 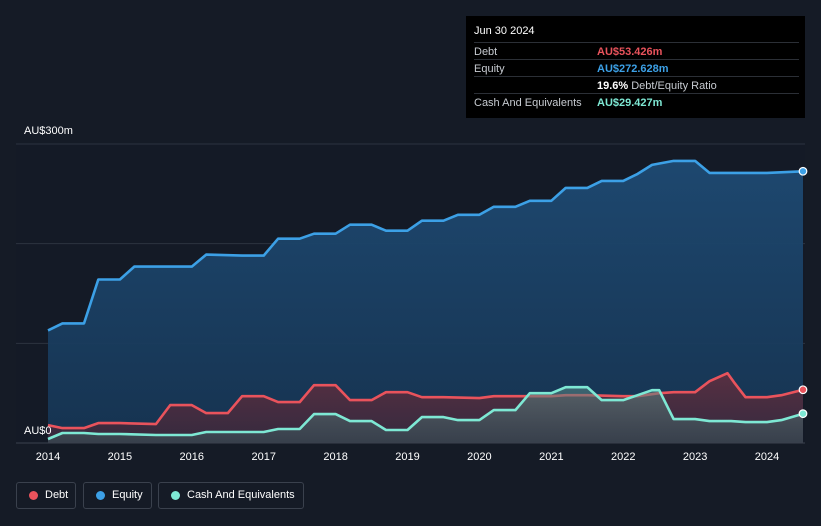 What do you see at coordinates (803, 414) in the screenshot?
I see `cash-and-equivalents-endpoint` at bounding box center [803, 414].